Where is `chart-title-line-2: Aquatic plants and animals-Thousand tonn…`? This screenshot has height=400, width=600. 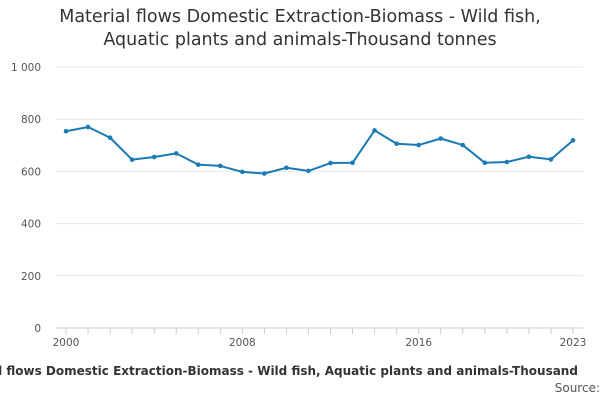
chart-title-line-2: Aquatic plants and animals-Thousand tonn… is located at coordinates (300, 40).